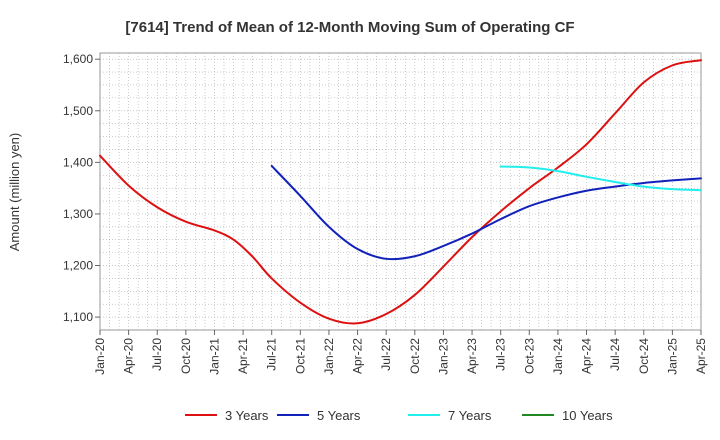  What do you see at coordinates (472, 356) in the screenshot?
I see `x-tick-label: Apr-23` at bounding box center [472, 356].